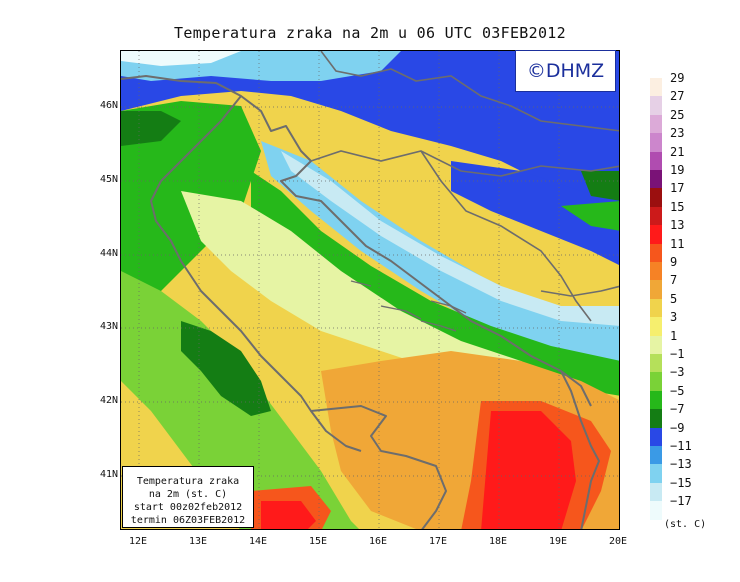 This screenshot has width=740, height=582. I want to click on field-red-albania, so click(528, 470).